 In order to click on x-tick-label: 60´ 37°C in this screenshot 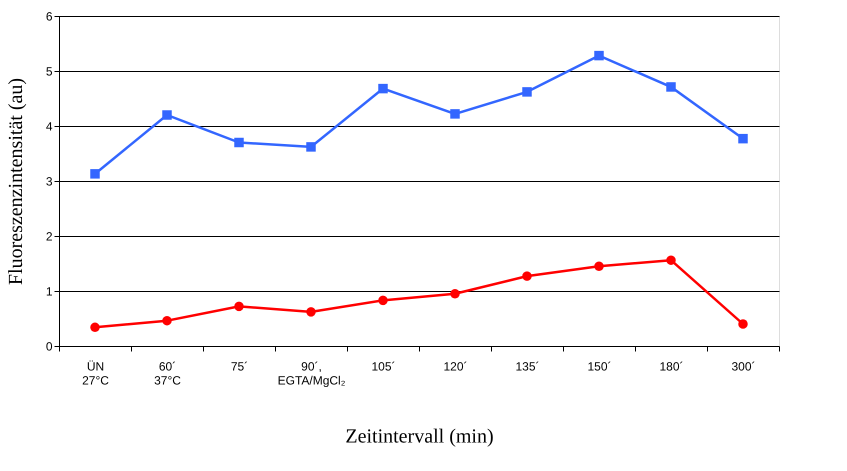, I will do `click(168, 374)`.